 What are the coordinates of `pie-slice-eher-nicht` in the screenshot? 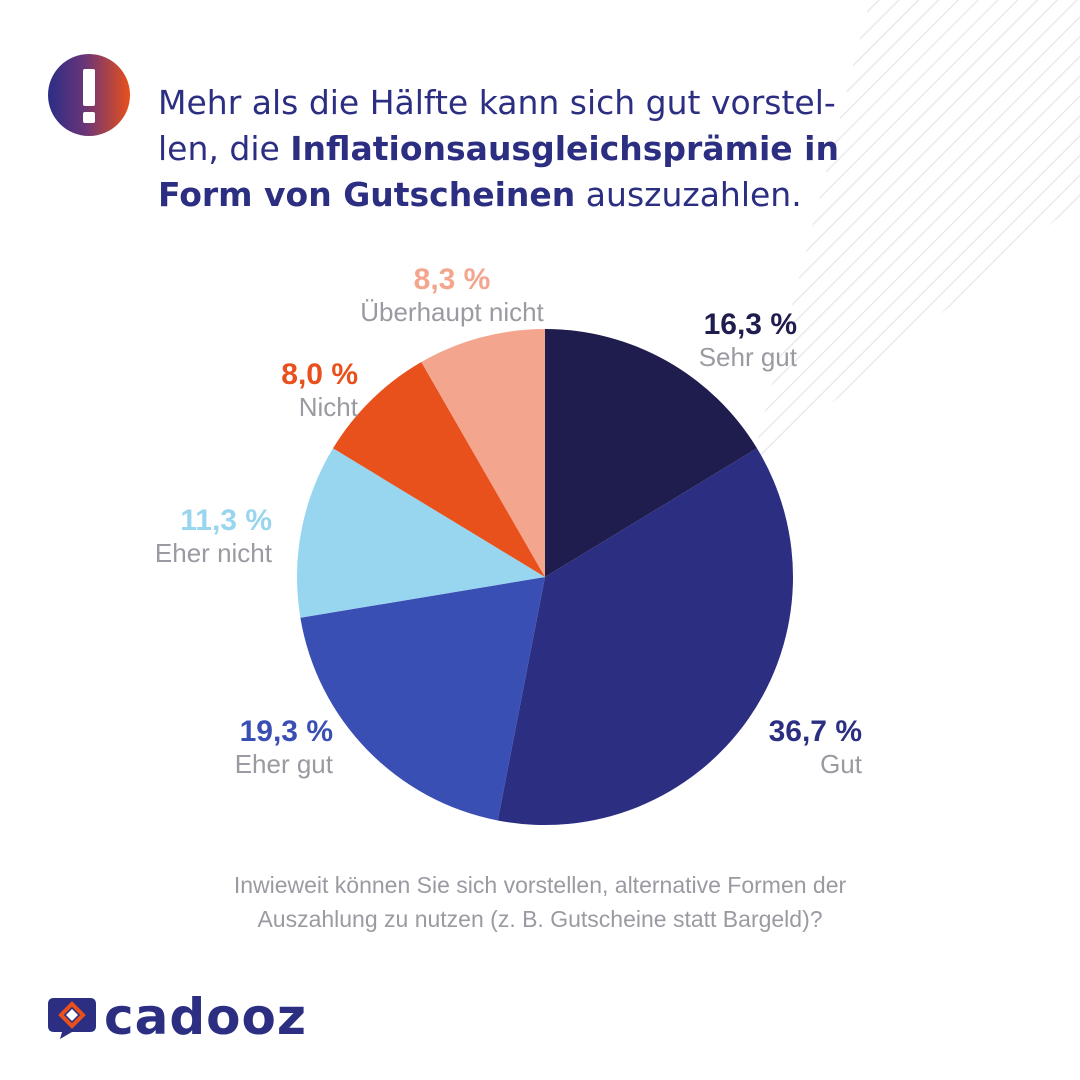 It's located at (421, 533).